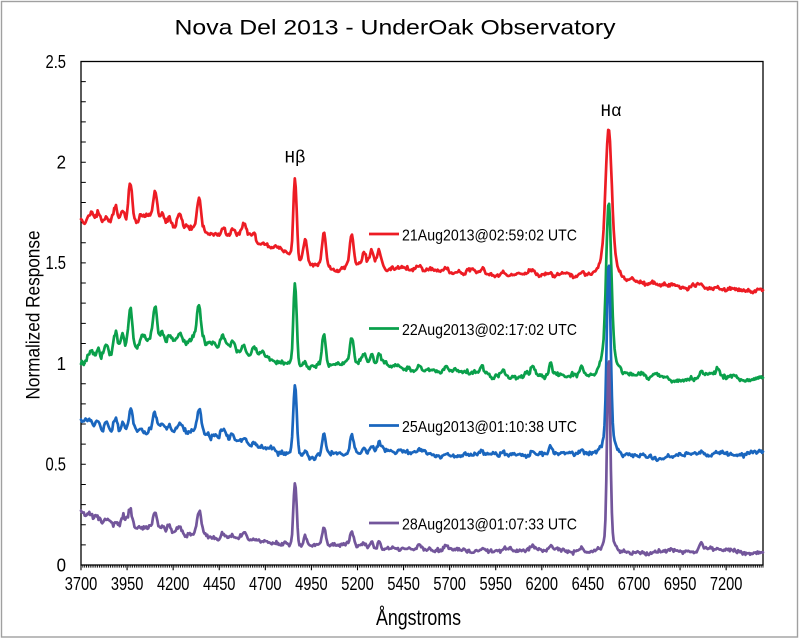 This screenshot has width=800, height=639. What do you see at coordinates (449, 584) in the screenshot?
I see `svg-text: 5700` at bounding box center [449, 584].